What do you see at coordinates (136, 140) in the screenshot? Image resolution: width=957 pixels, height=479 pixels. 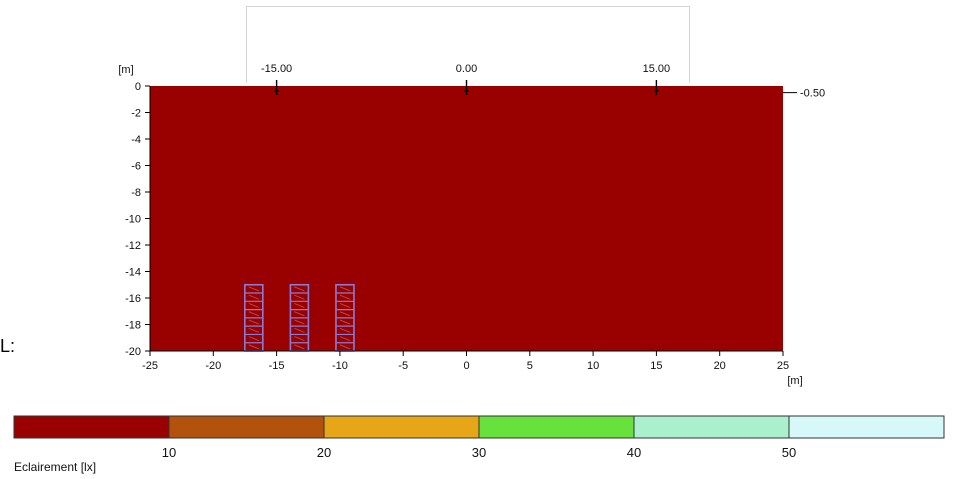 I see `y-tick-label: -4` at bounding box center [136, 140].